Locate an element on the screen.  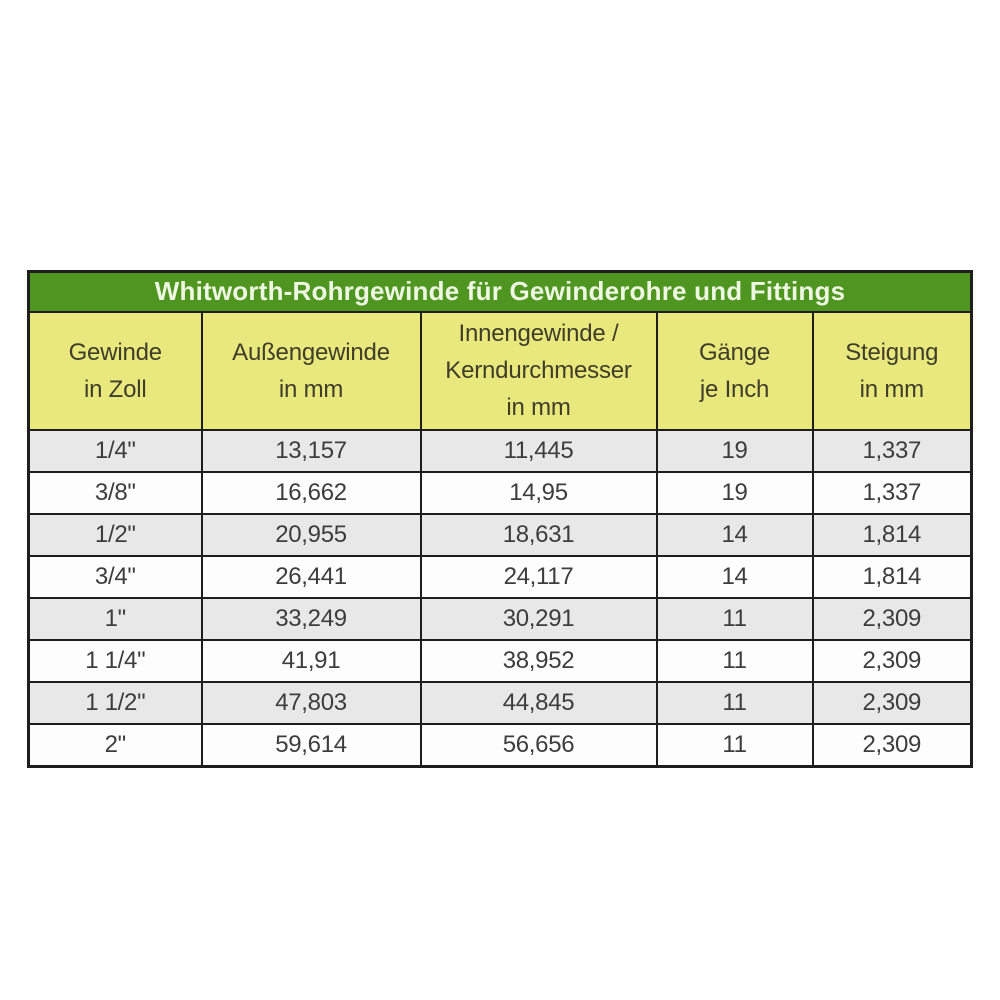
table-row: 2" 59,614 56,656 11 2,309 is located at coordinates (500, 744).